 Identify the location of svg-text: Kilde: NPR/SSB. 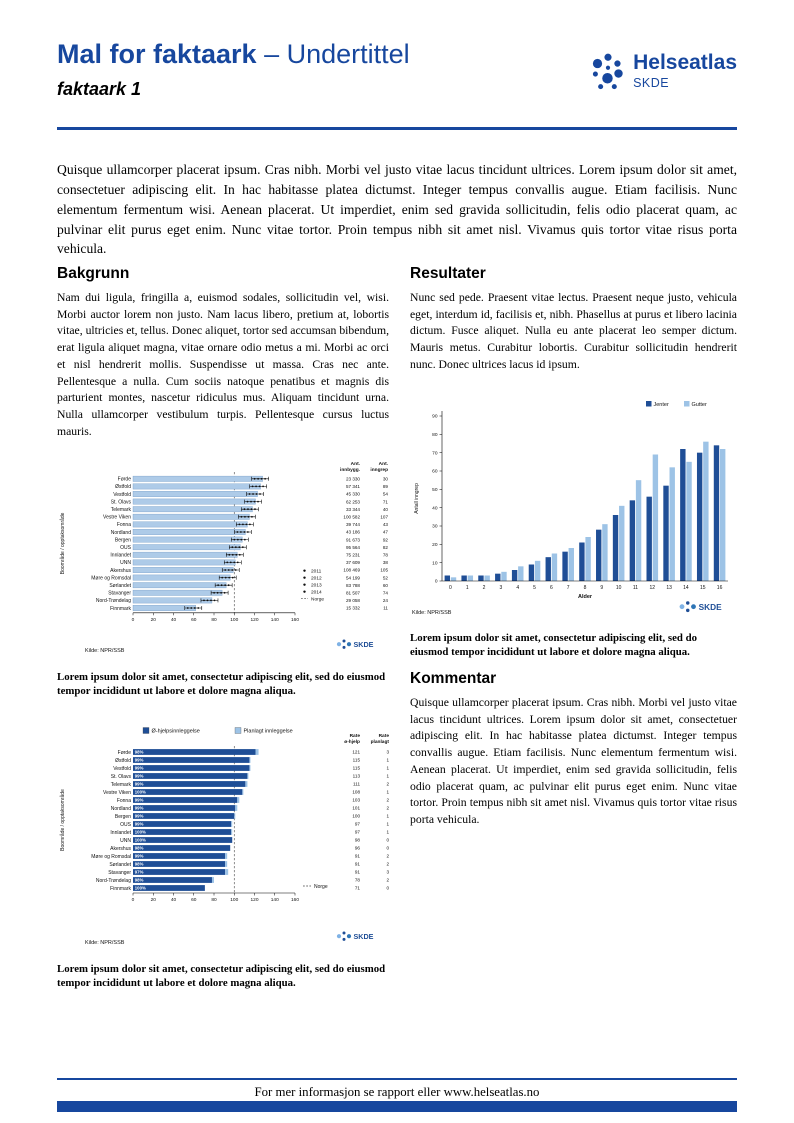
(432, 613).